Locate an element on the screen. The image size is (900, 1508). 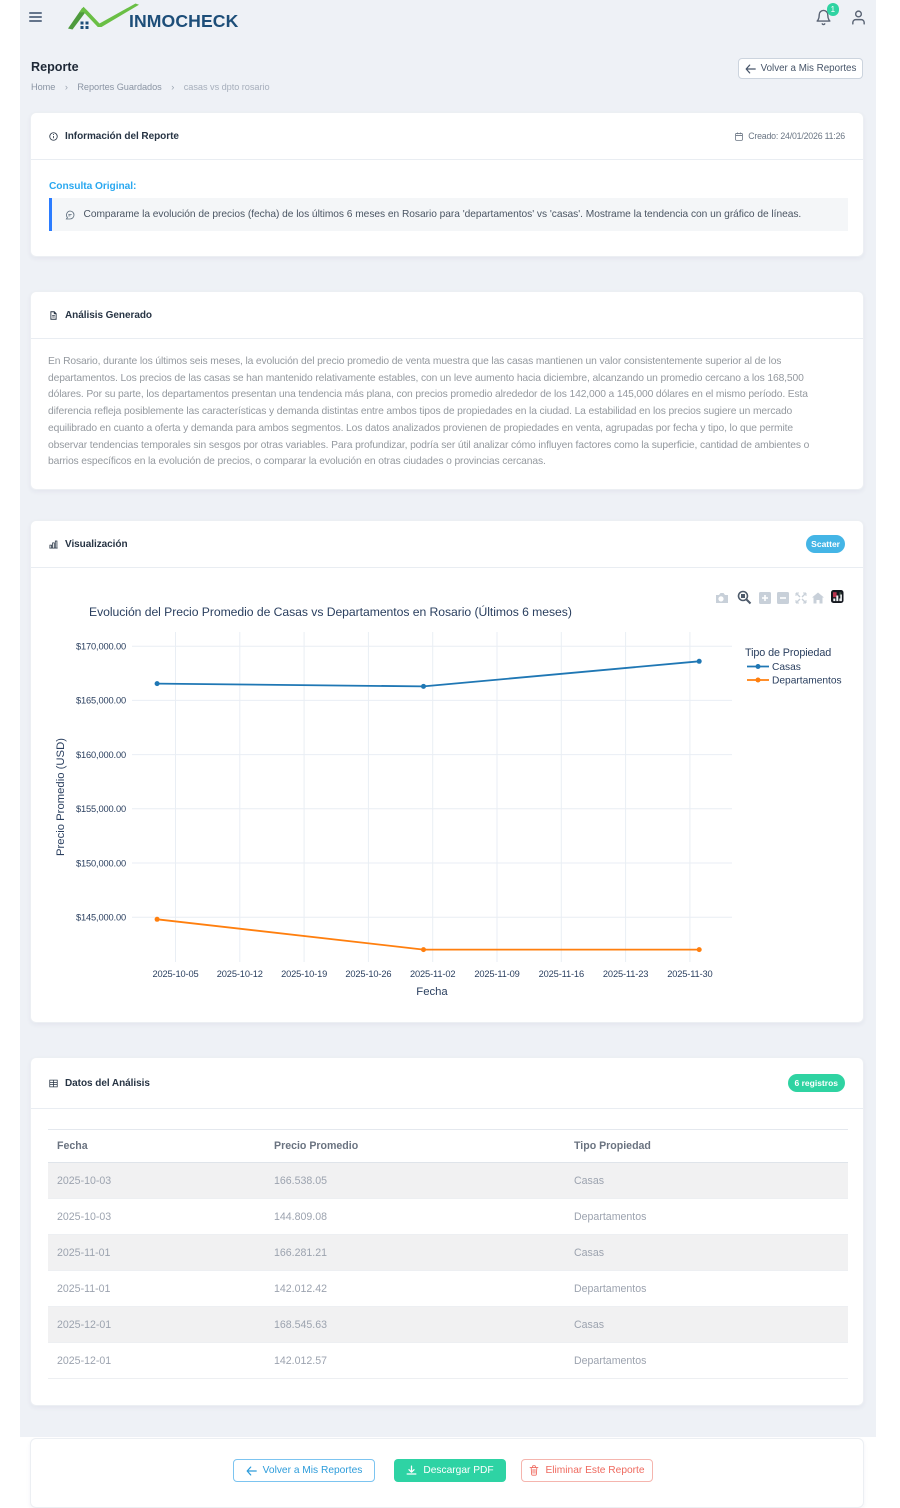
svg-text: Fecha is located at coordinates (432, 992).